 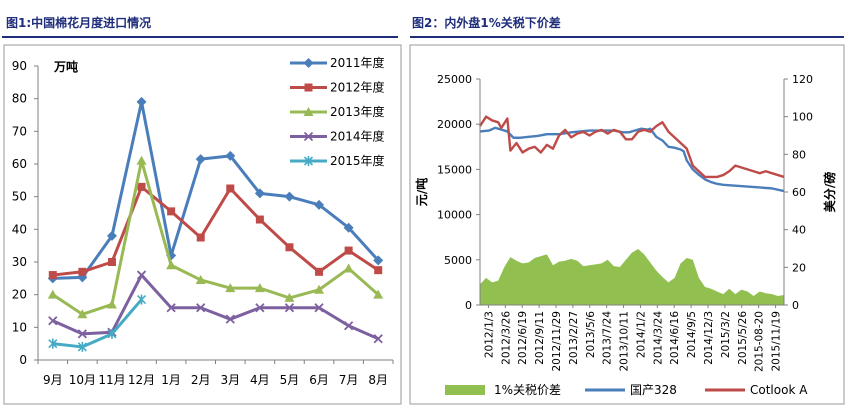 What do you see at coordinates (468, 305) in the screenshot?
I see `left-tick-label: 0` at bounding box center [468, 305].